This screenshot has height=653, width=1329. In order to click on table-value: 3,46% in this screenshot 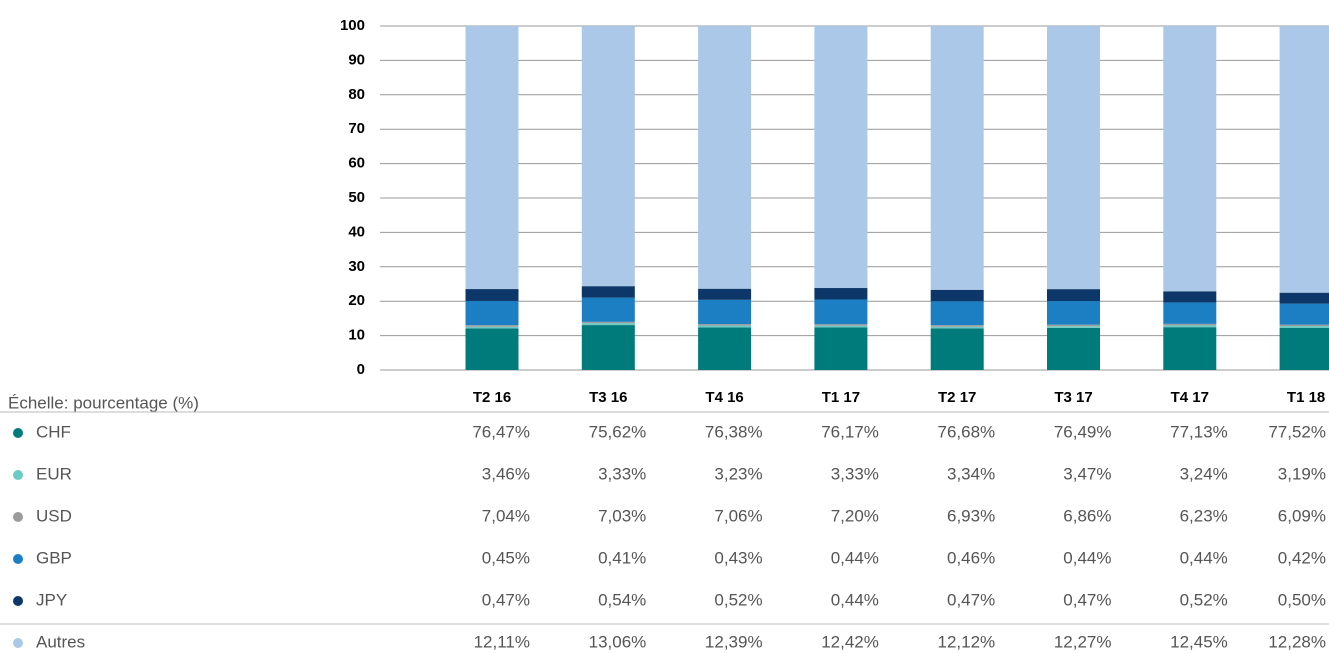, I will do `click(506, 473)`.